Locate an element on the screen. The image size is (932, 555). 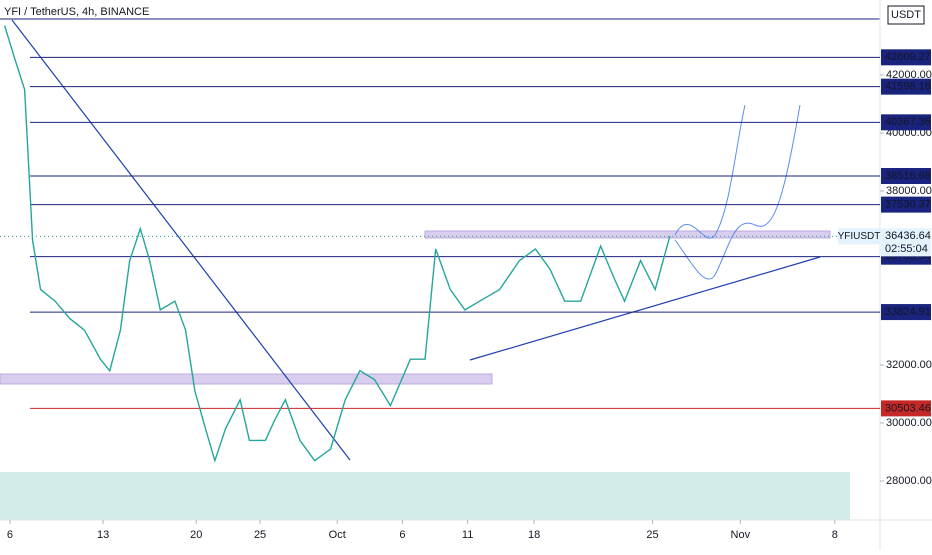
volume-zone is located at coordinates (425, 496).